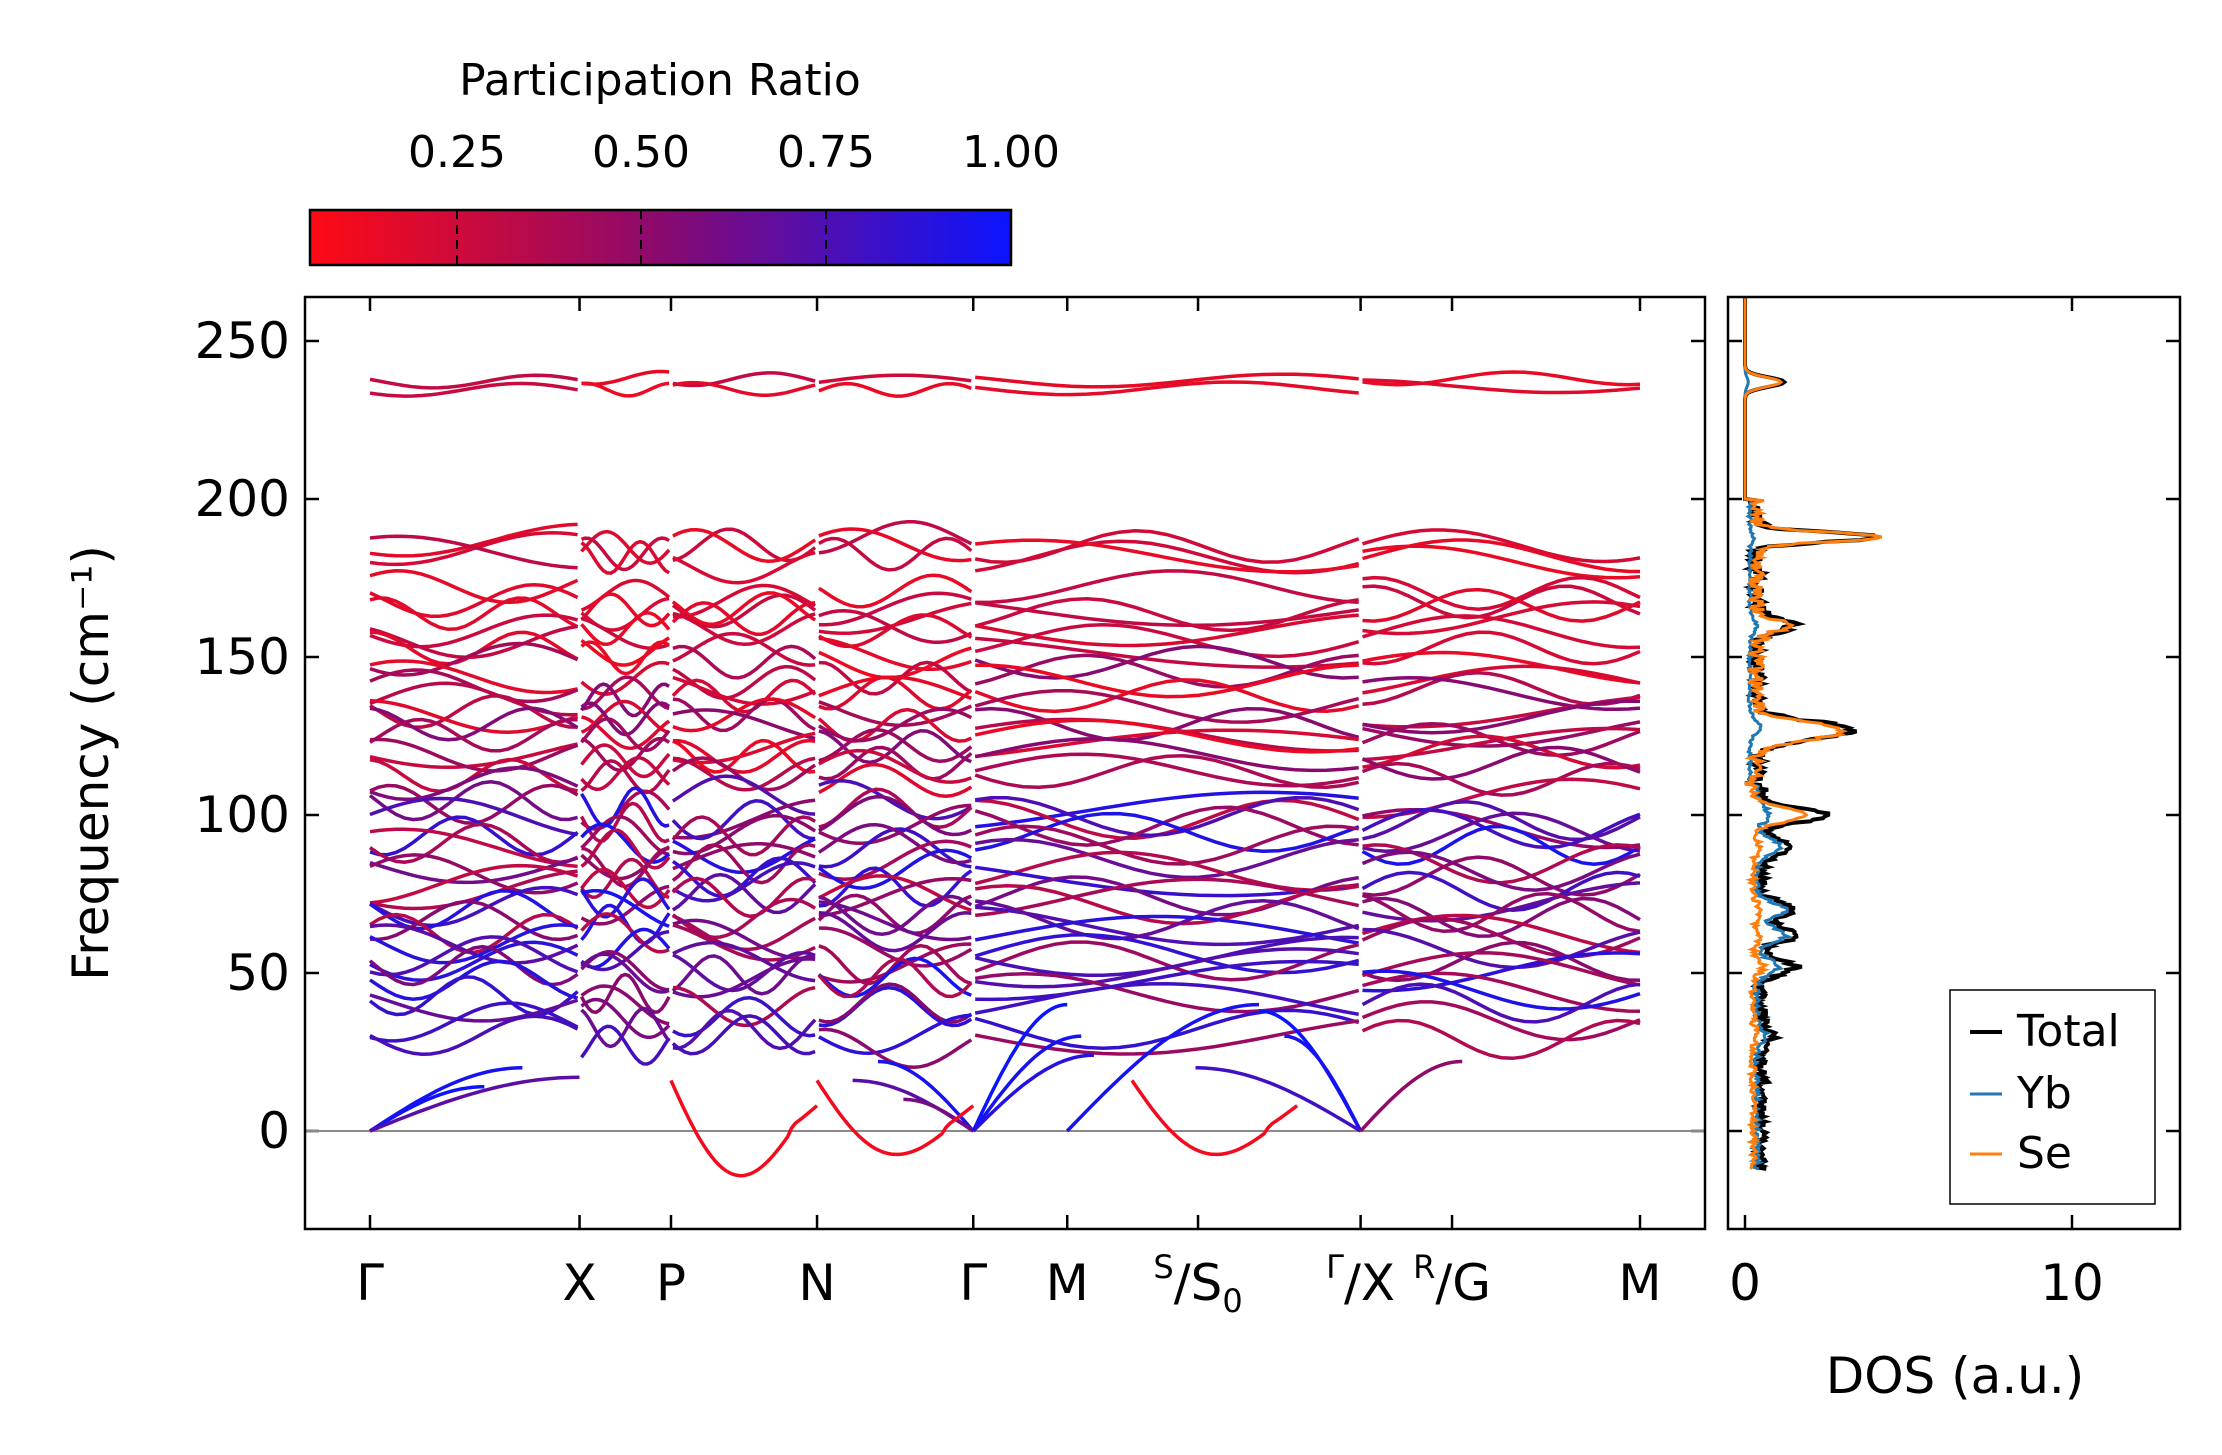 The height and width of the screenshot is (1455, 2222). What do you see at coordinates (1954, 763) in the screenshot?
I see `dos-frame` at bounding box center [1954, 763].